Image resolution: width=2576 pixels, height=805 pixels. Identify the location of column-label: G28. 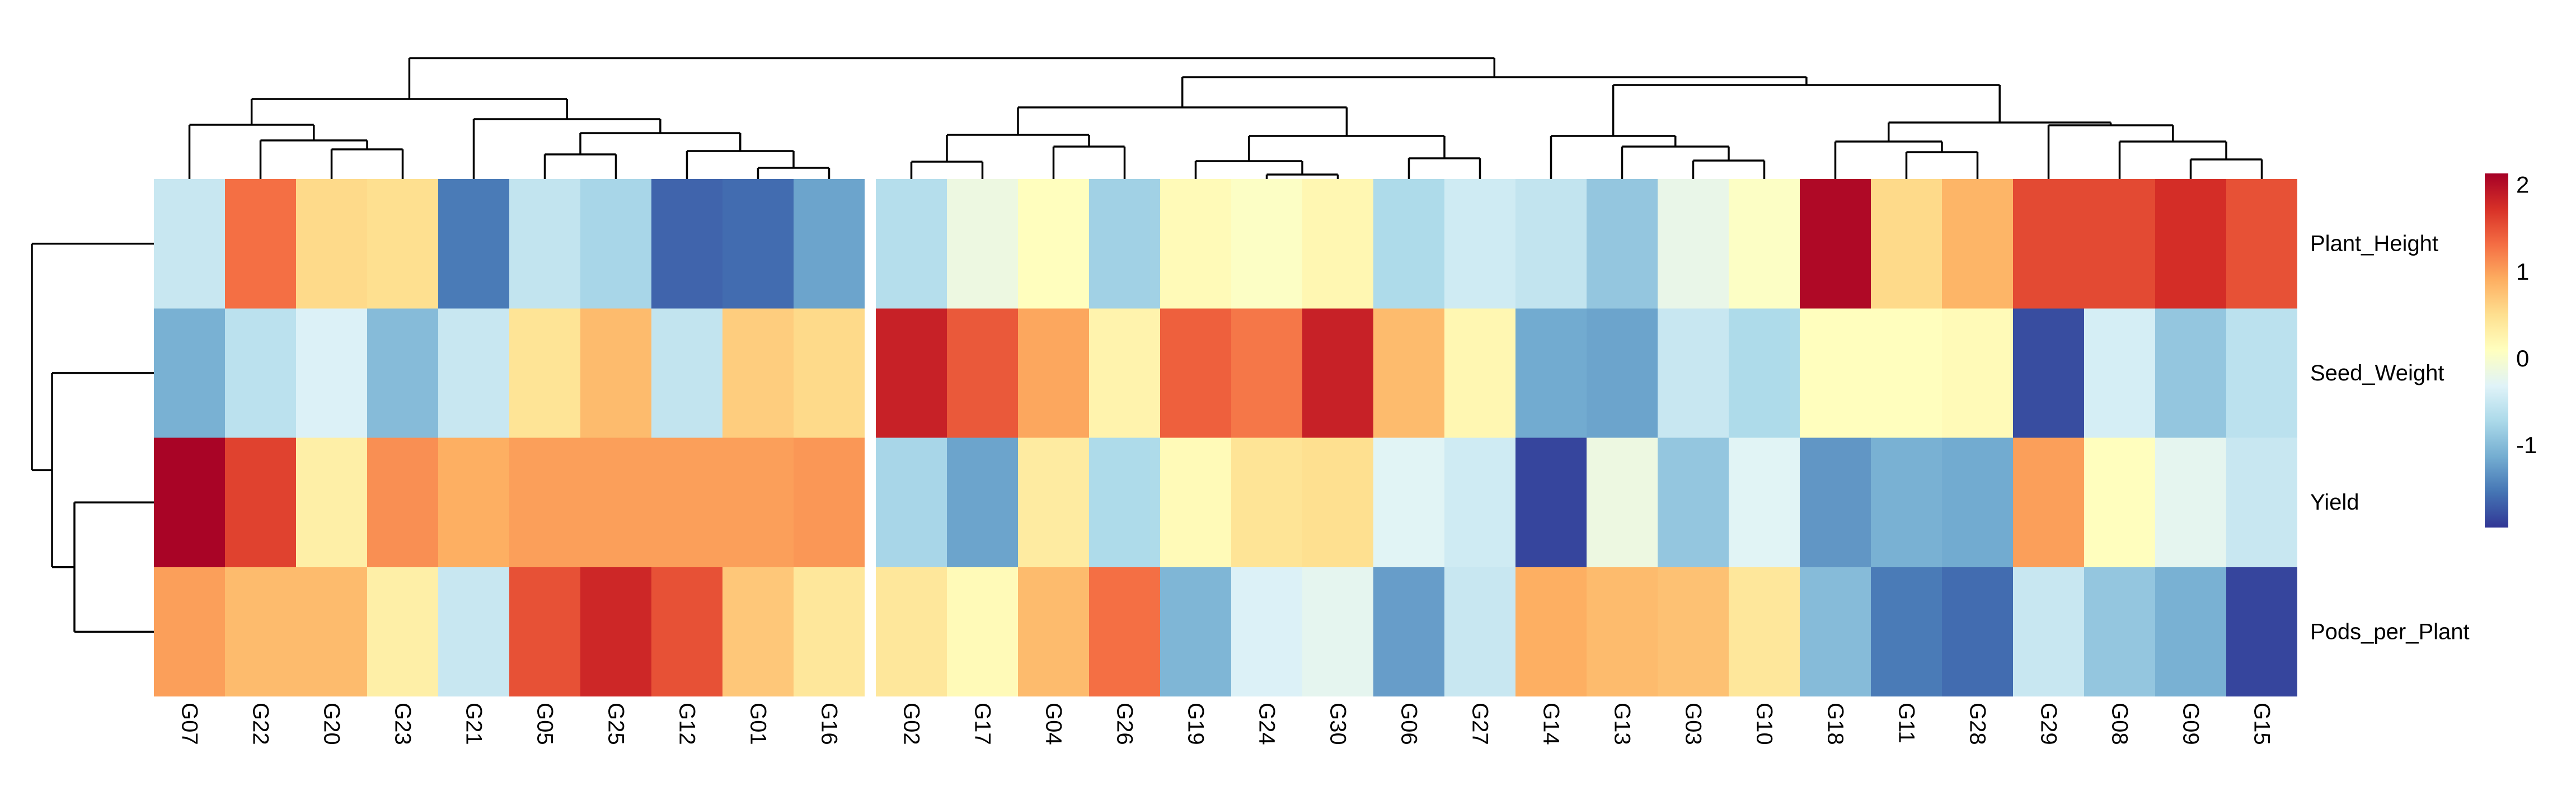
(1977, 724).